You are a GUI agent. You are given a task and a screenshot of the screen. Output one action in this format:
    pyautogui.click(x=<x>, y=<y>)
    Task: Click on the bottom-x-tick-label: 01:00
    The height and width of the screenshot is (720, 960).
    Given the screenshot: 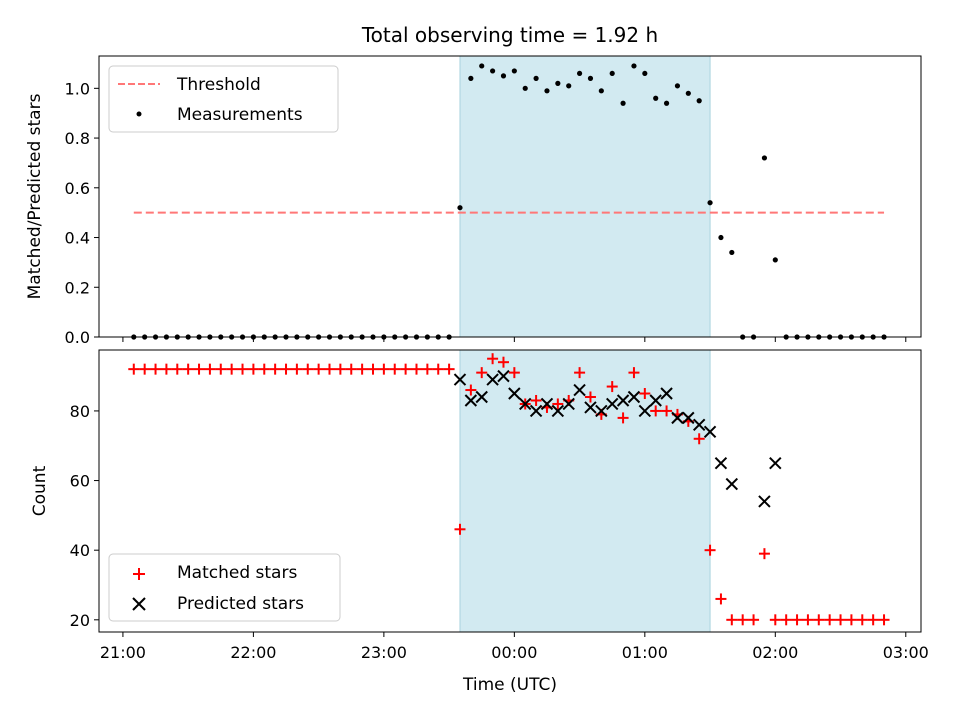 What is the action you would take?
    pyautogui.click(x=645, y=652)
    